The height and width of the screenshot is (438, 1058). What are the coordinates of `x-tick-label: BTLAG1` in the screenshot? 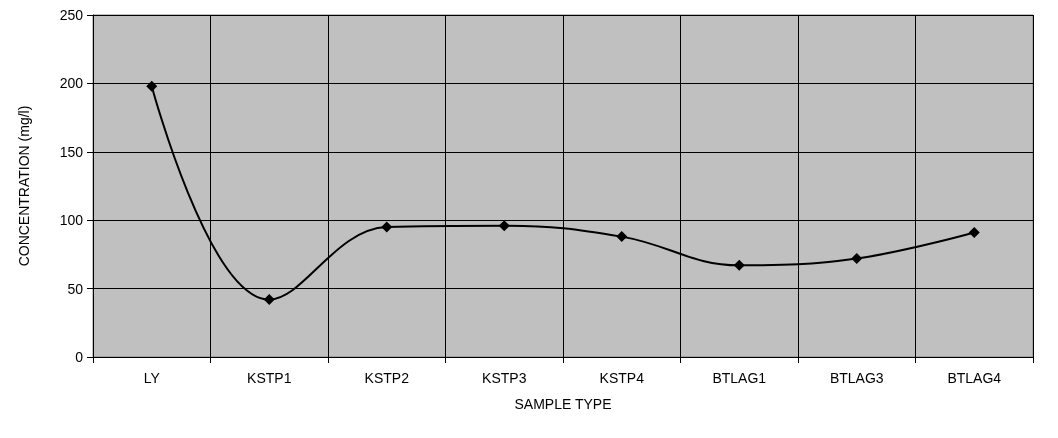 It's located at (739, 378).